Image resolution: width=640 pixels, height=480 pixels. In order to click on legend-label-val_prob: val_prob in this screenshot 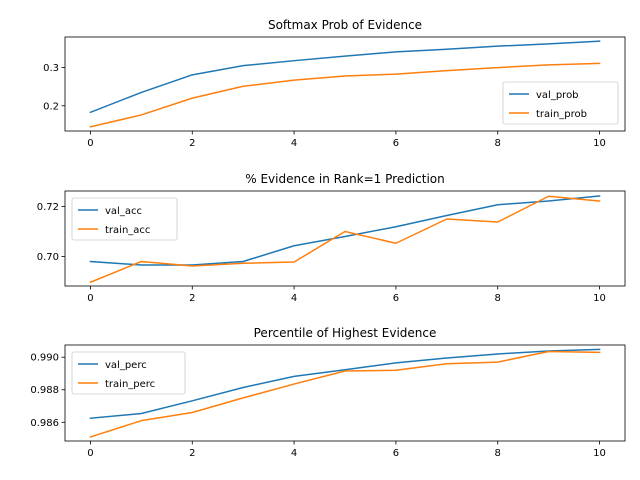, I will do `click(557, 95)`.